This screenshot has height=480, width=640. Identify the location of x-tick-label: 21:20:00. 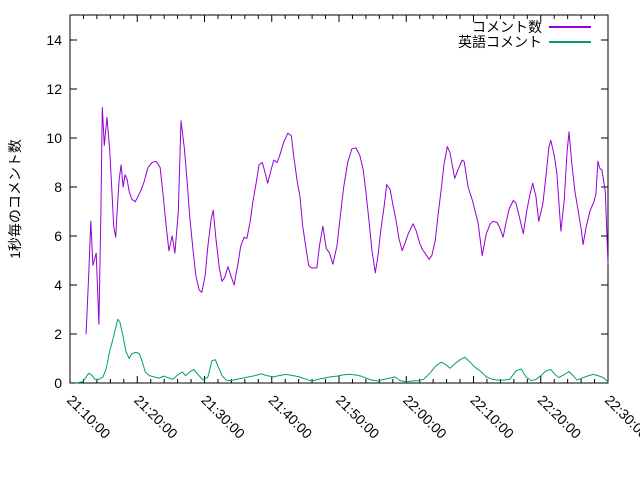
(156, 417).